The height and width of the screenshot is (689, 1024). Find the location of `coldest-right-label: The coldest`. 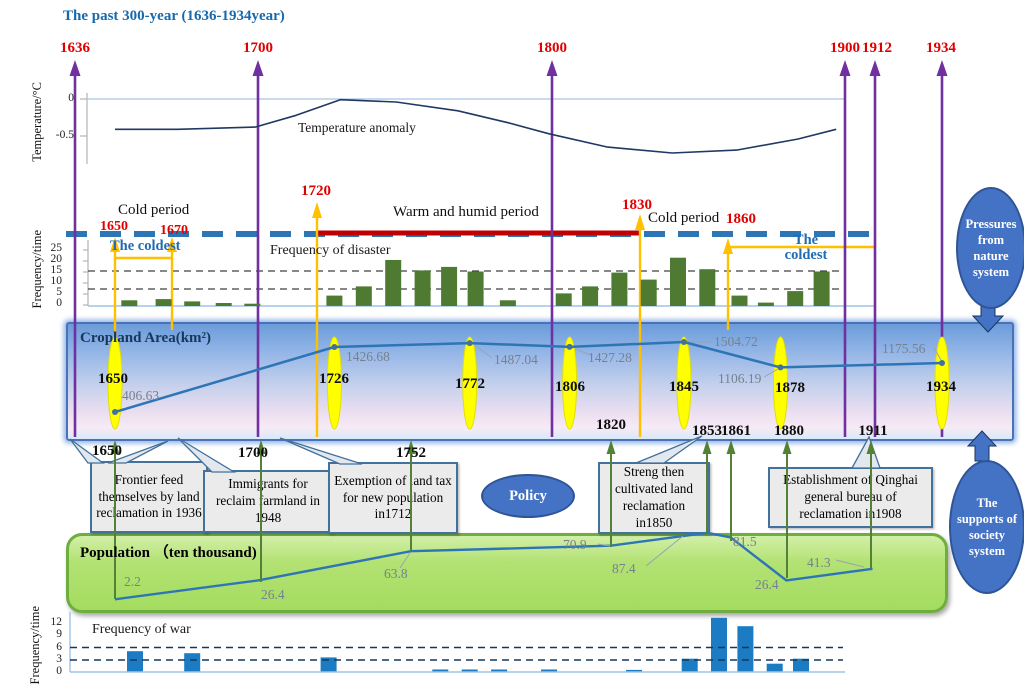

coldest-right-label: The coldest is located at coordinates (806, 248).